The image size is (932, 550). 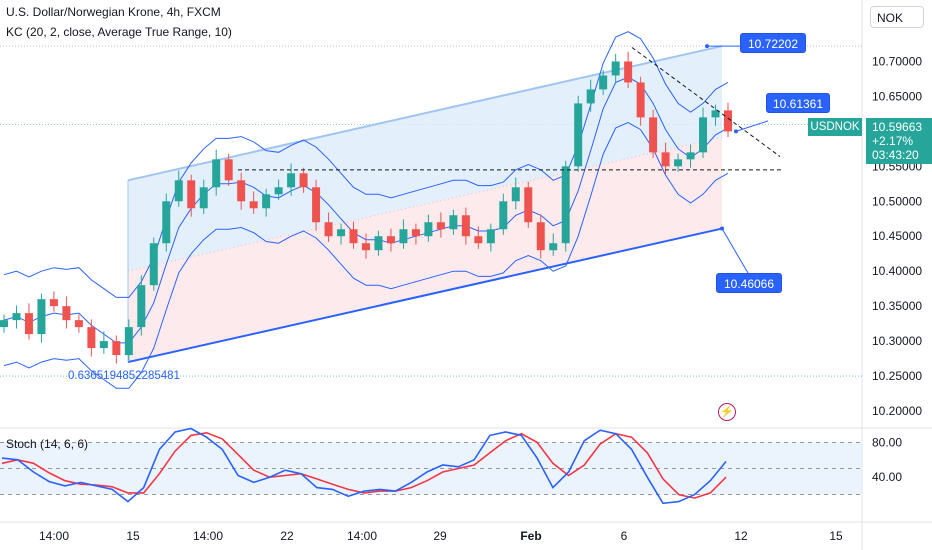 What do you see at coordinates (897, 17) in the screenshot?
I see `currency-selector: NOK` at bounding box center [897, 17].